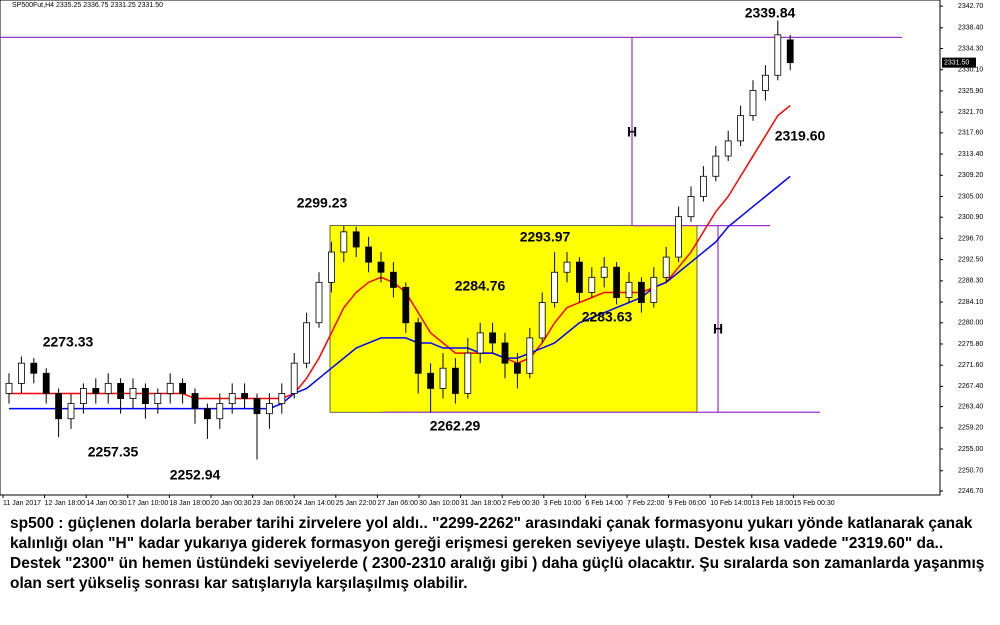 This screenshot has width=1000, height=625. I want to click on y-tick-label: 2267.40, so click(970, 386).